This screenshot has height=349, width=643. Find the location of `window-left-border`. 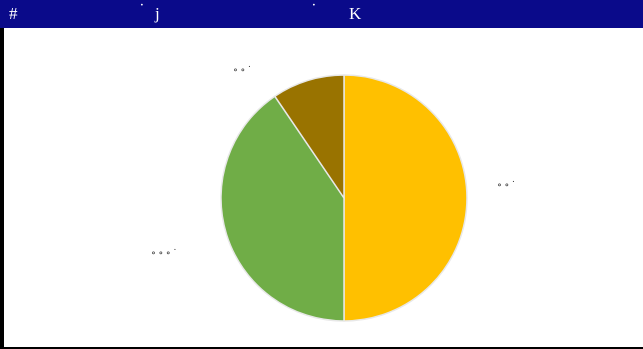

window-left-border is located at coordinates (2, 188).